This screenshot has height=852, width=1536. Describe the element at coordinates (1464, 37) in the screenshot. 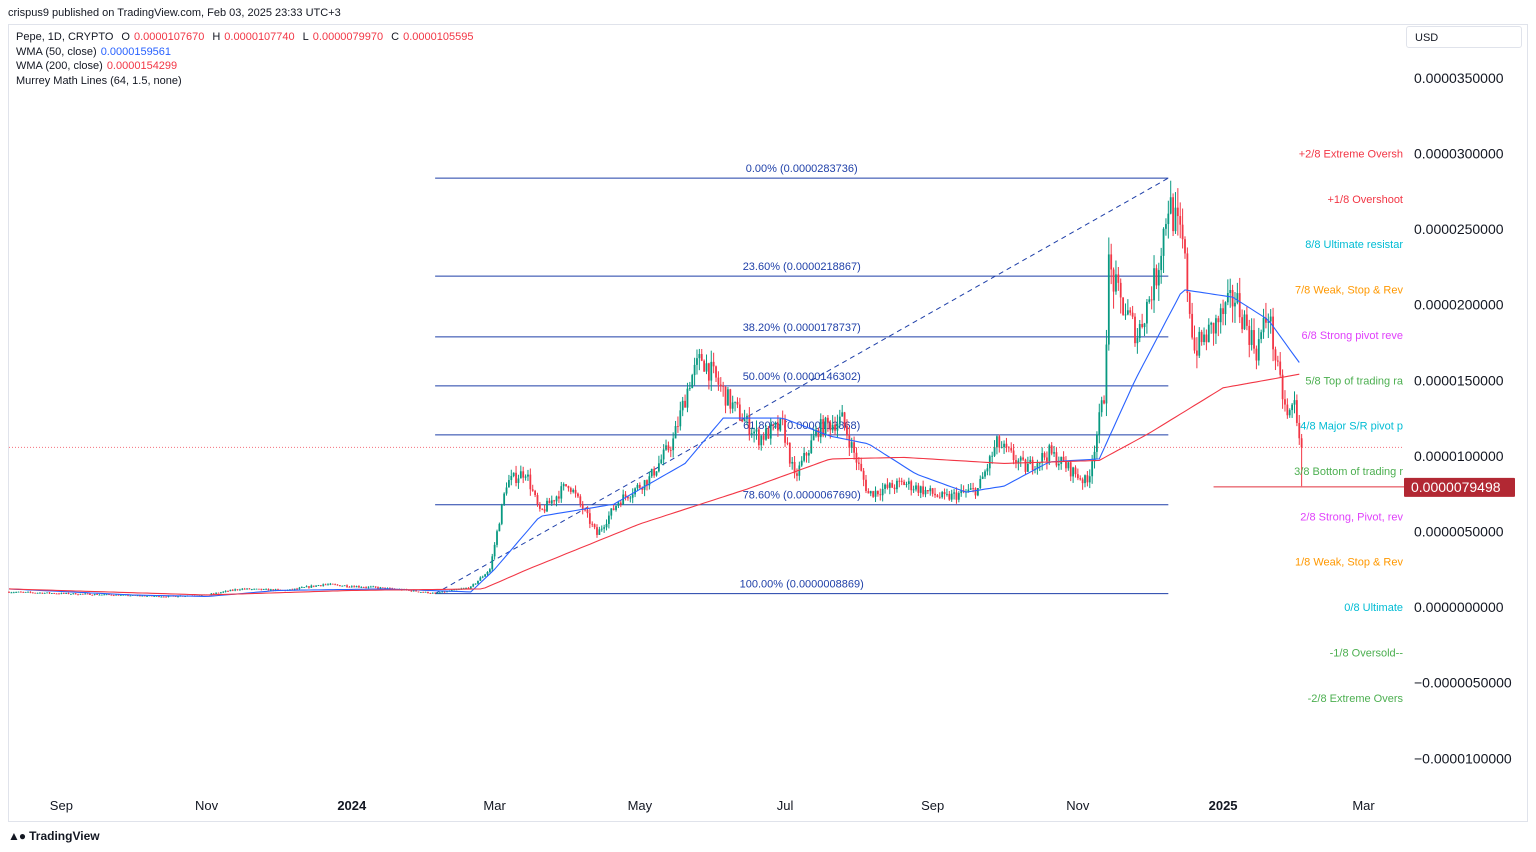

I see `currency-selector: USD` at that location.